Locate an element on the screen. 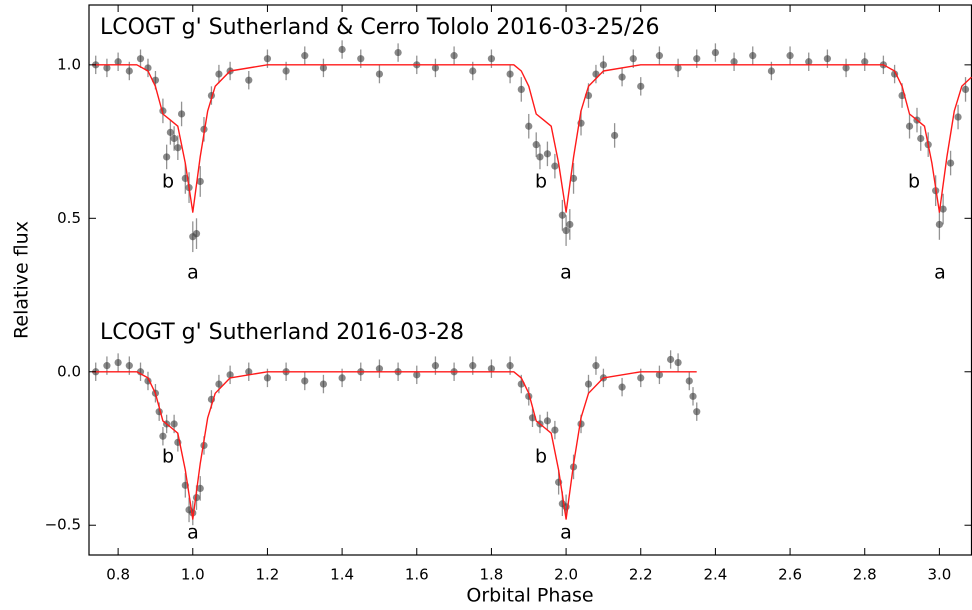 The width and height of the screenshot is (972, 610). x-tick-label: 1.6 is located at coordinates (417, 575).